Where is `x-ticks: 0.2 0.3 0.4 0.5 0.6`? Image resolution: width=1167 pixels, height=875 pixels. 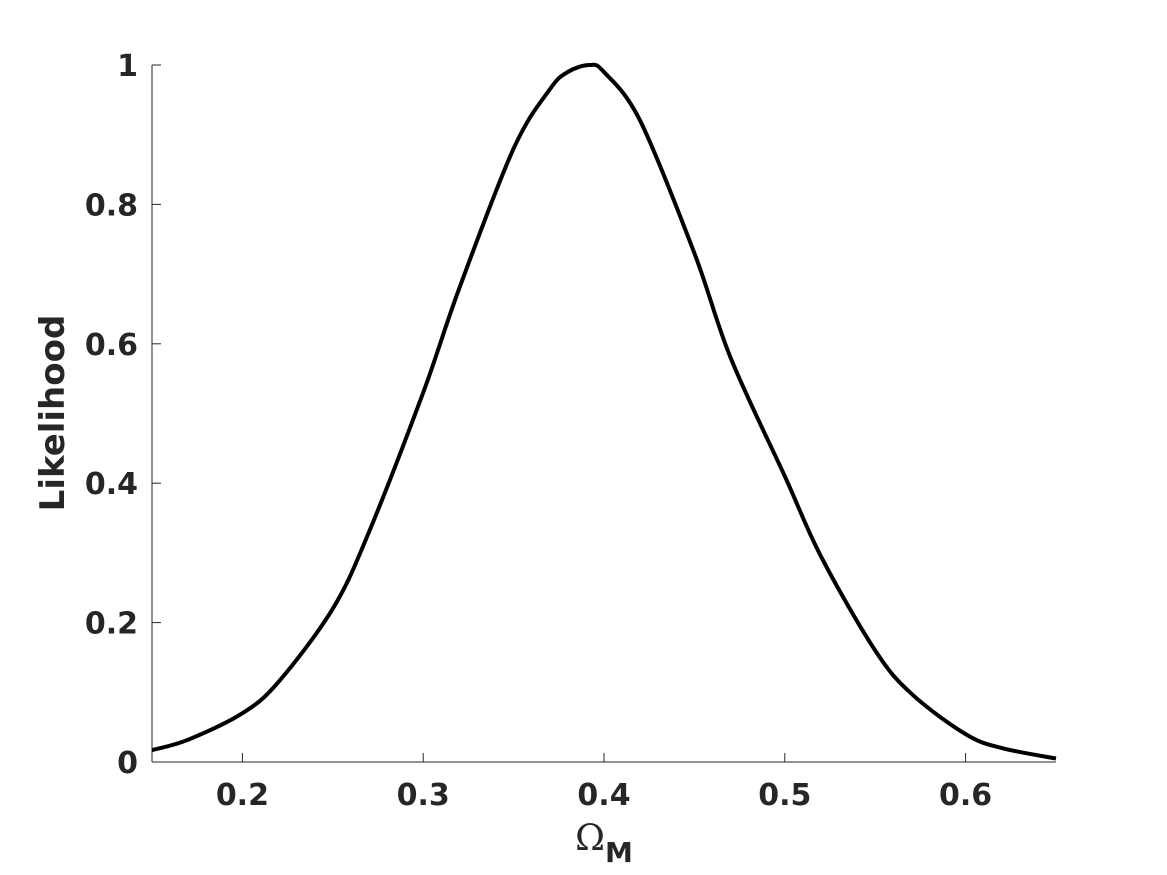 x-ticks: 0.2 0.3 0.4 0.5 0.6 is located at coordinates (604, 783).